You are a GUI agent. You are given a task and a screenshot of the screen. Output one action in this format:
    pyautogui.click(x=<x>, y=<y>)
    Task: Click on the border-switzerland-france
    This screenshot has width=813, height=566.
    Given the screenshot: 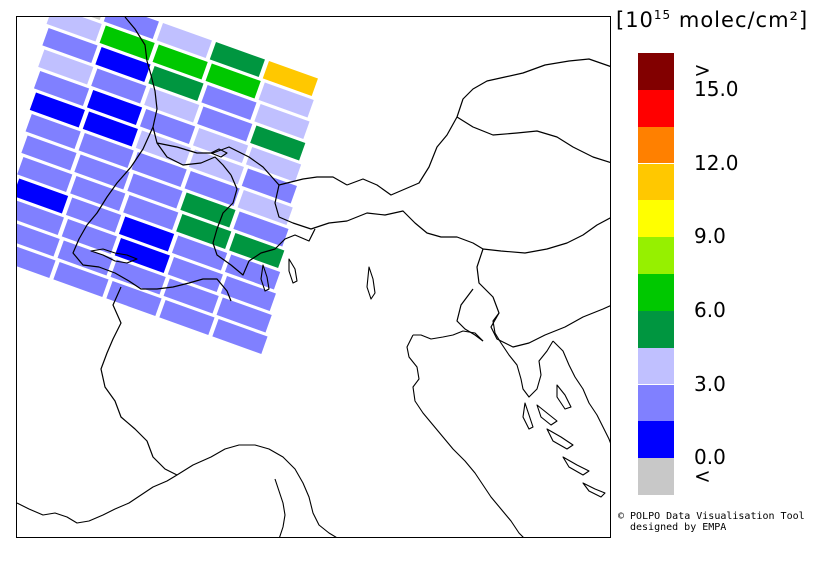 What is the action you would take?
    pyautogui.click(x=152, y=214)
    